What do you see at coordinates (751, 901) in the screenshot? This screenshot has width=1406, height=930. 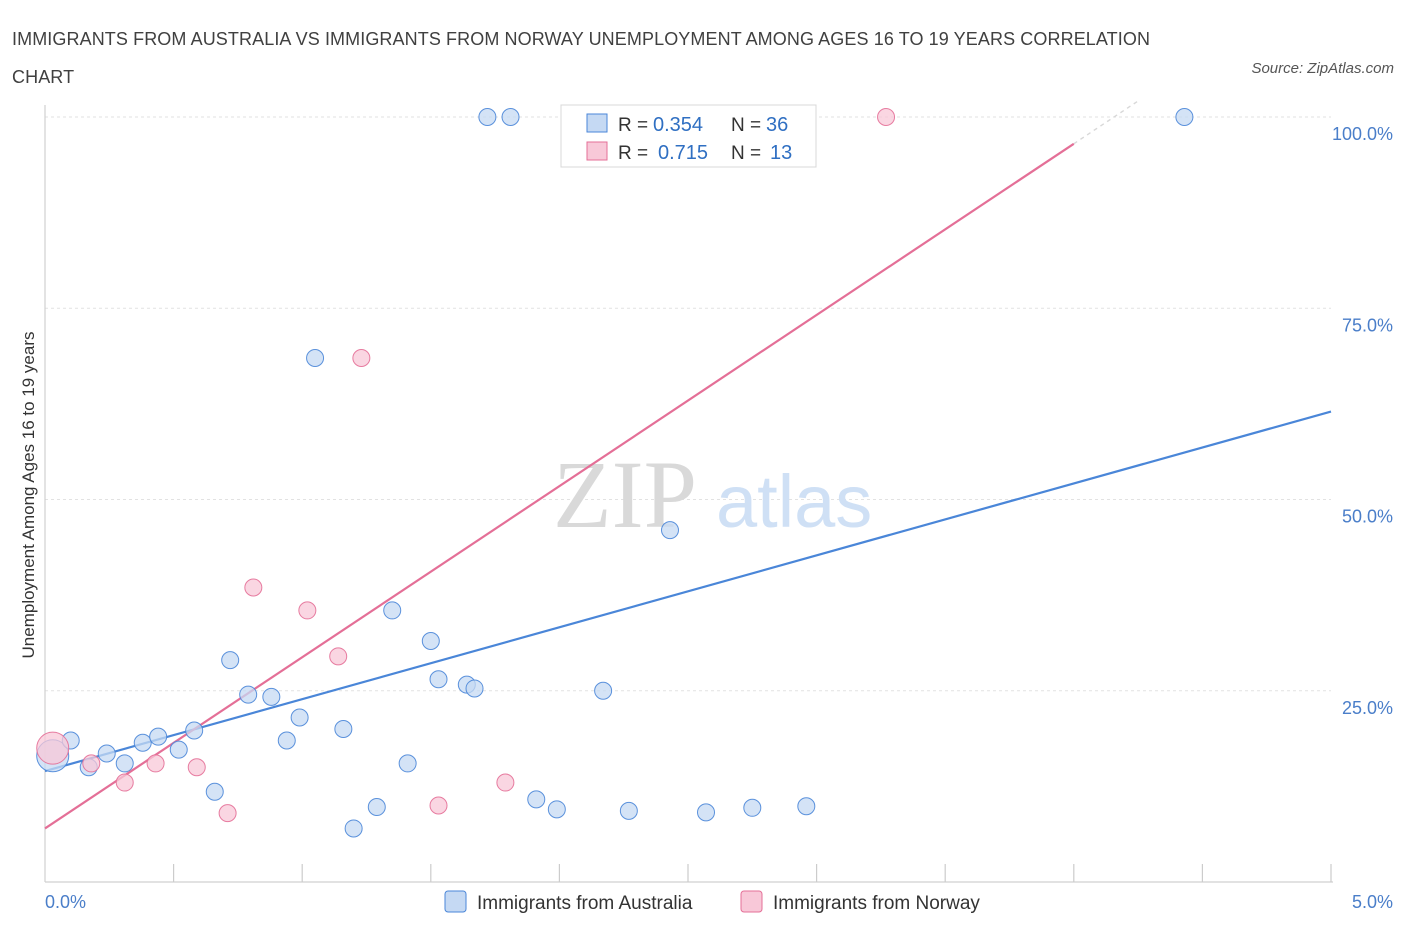 I see `legend-swatch-norway` at bounding box center [751, 901].